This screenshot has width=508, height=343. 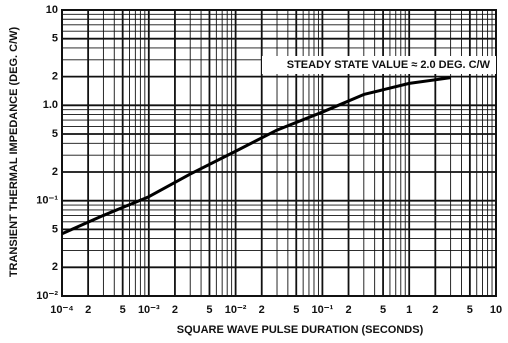 What do you see at coordinates (323, 310) in the screenshot?
I see `x-tick-label: 10⁻¹` at bounding box center [323, 310].